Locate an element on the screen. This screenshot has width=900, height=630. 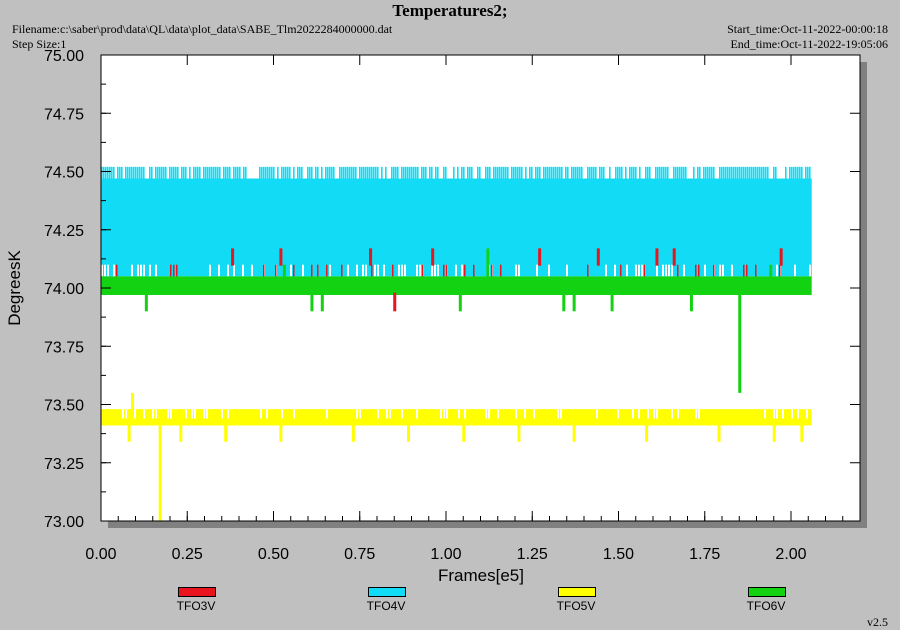
x-tick-label: 0.75 is located at coordinates (359, 554).